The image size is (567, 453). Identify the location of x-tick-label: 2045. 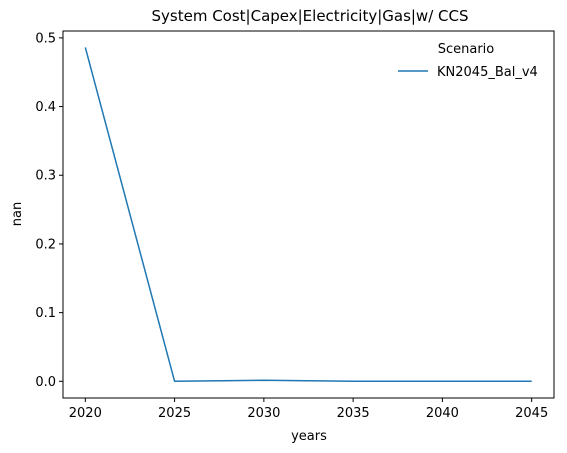
(531, 413).